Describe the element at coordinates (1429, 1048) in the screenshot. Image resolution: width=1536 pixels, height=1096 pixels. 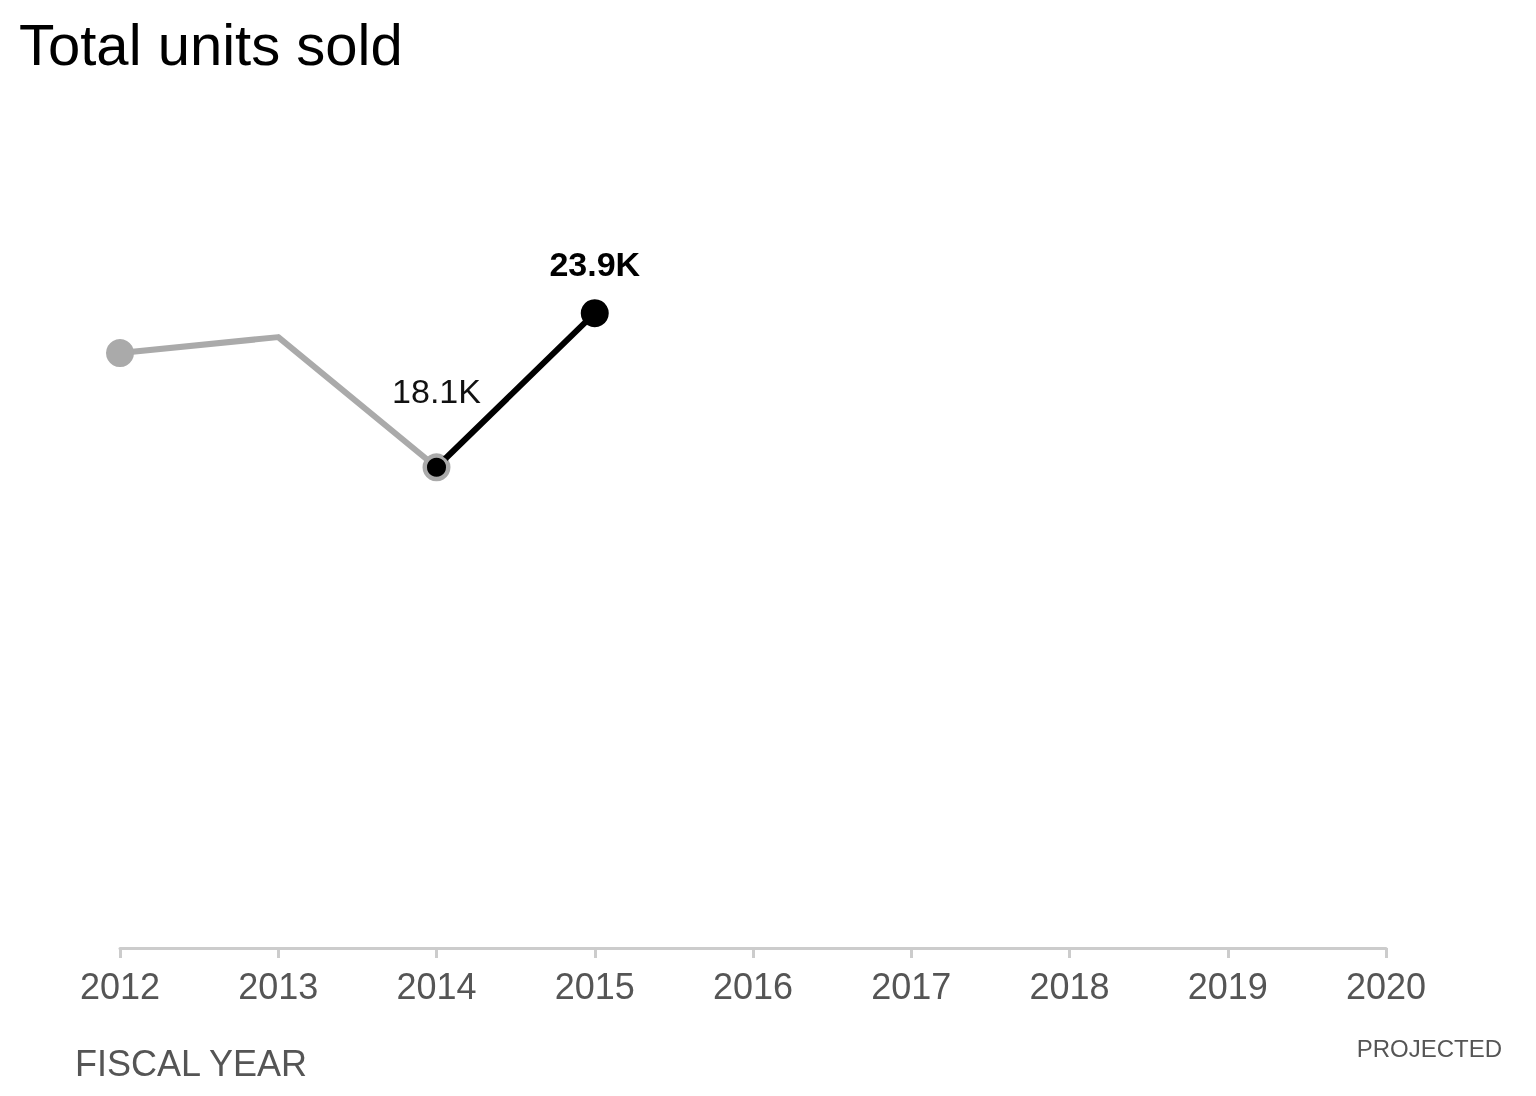
I see `text: PROJECTED` at that location.